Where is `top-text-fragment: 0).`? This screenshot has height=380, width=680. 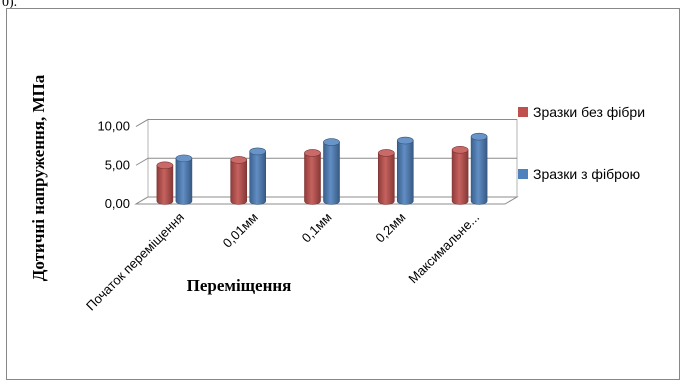
top-text-fragment: 0). is located at coordinates (9, 5).